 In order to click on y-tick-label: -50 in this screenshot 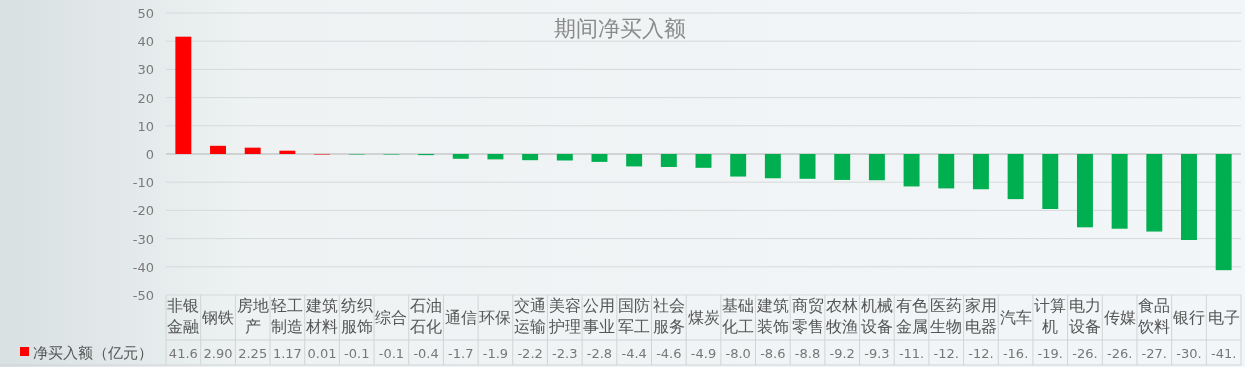, I will do `click(143, 295)`.